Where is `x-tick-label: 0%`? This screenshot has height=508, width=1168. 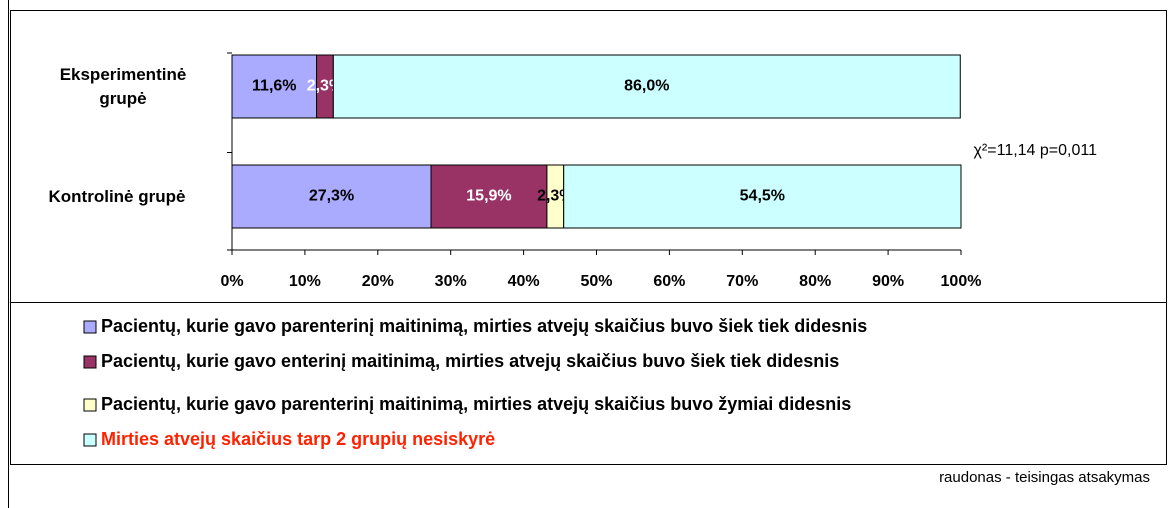
x-tick-label: 0% is located at coordinates (231, 281).